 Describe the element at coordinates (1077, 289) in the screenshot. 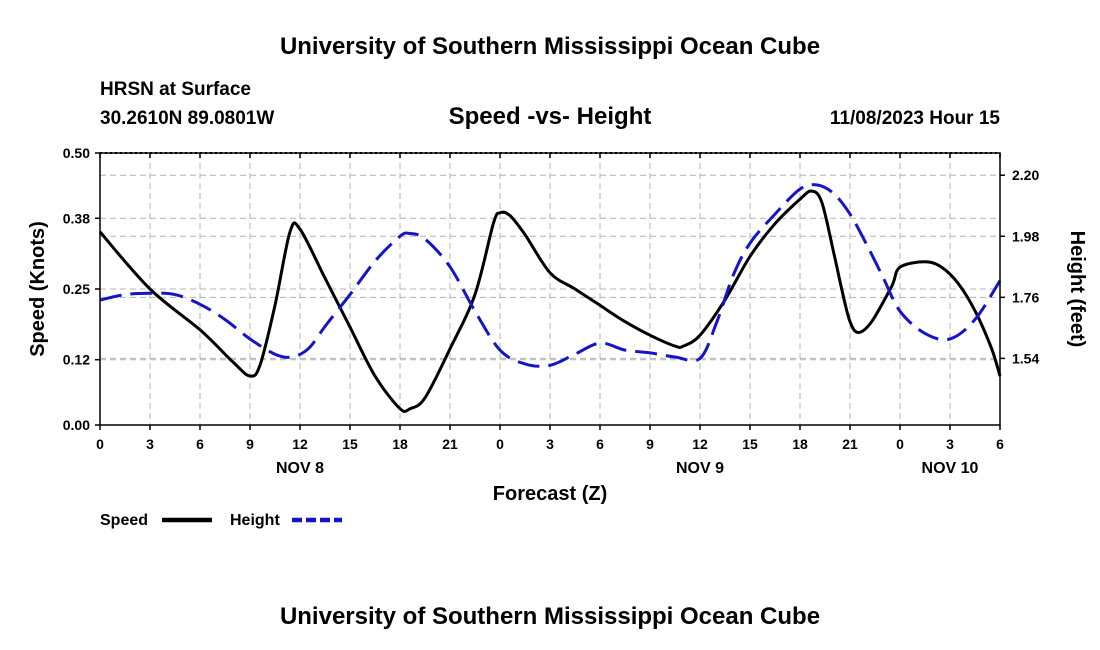

I see `y2-axis-label: Height (feet)` at that location.